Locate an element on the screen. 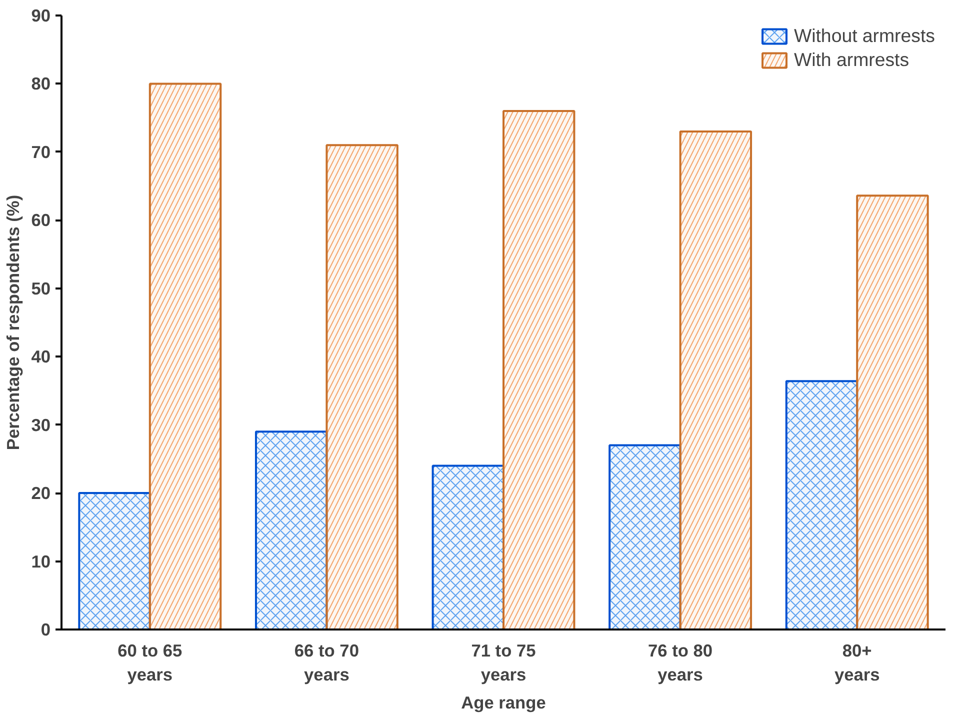 This screenshot has width=960, height=723. x-tick-label: 71 to 75 years is located at coordinates (503, 662).